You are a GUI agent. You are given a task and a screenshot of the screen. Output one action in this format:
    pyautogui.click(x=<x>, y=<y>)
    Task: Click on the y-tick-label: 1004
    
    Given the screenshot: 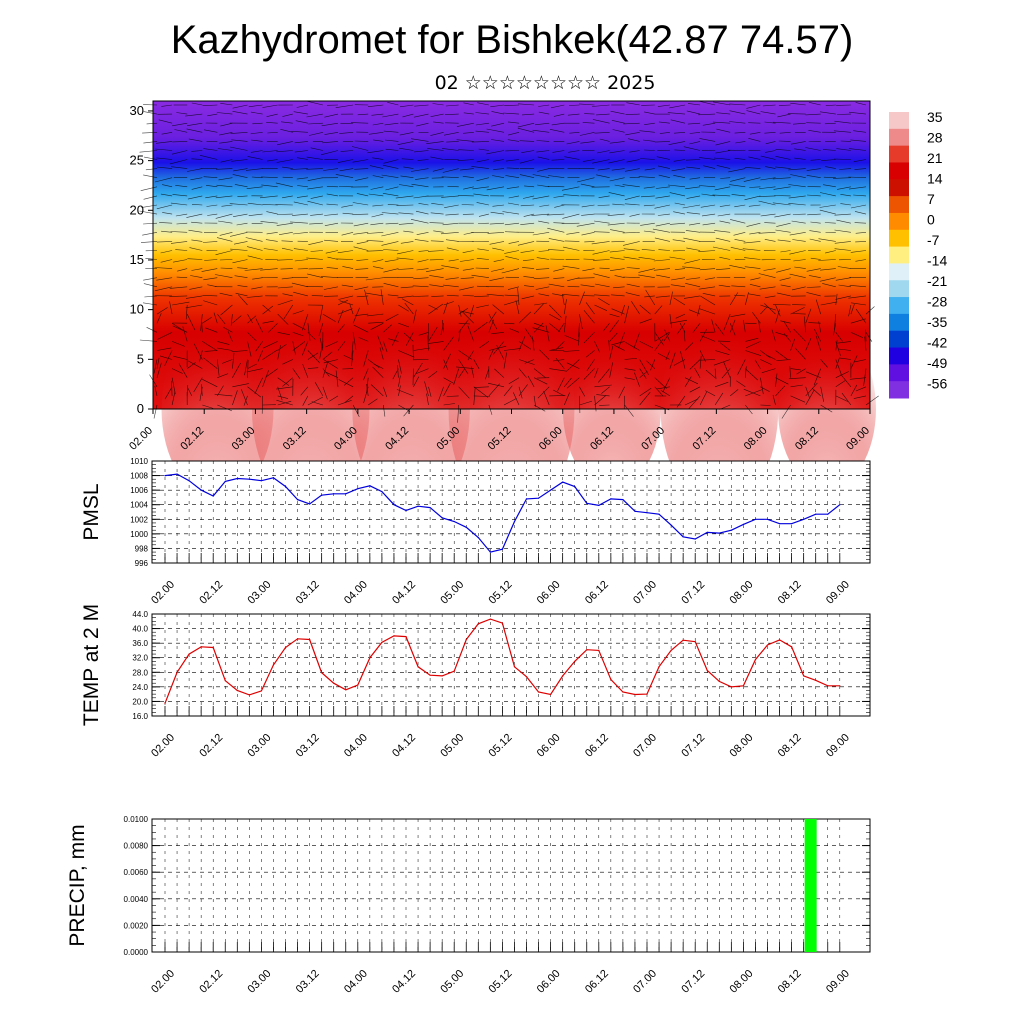 What is the action you would take?
    pyautogui.click(x=139, y=505)
    